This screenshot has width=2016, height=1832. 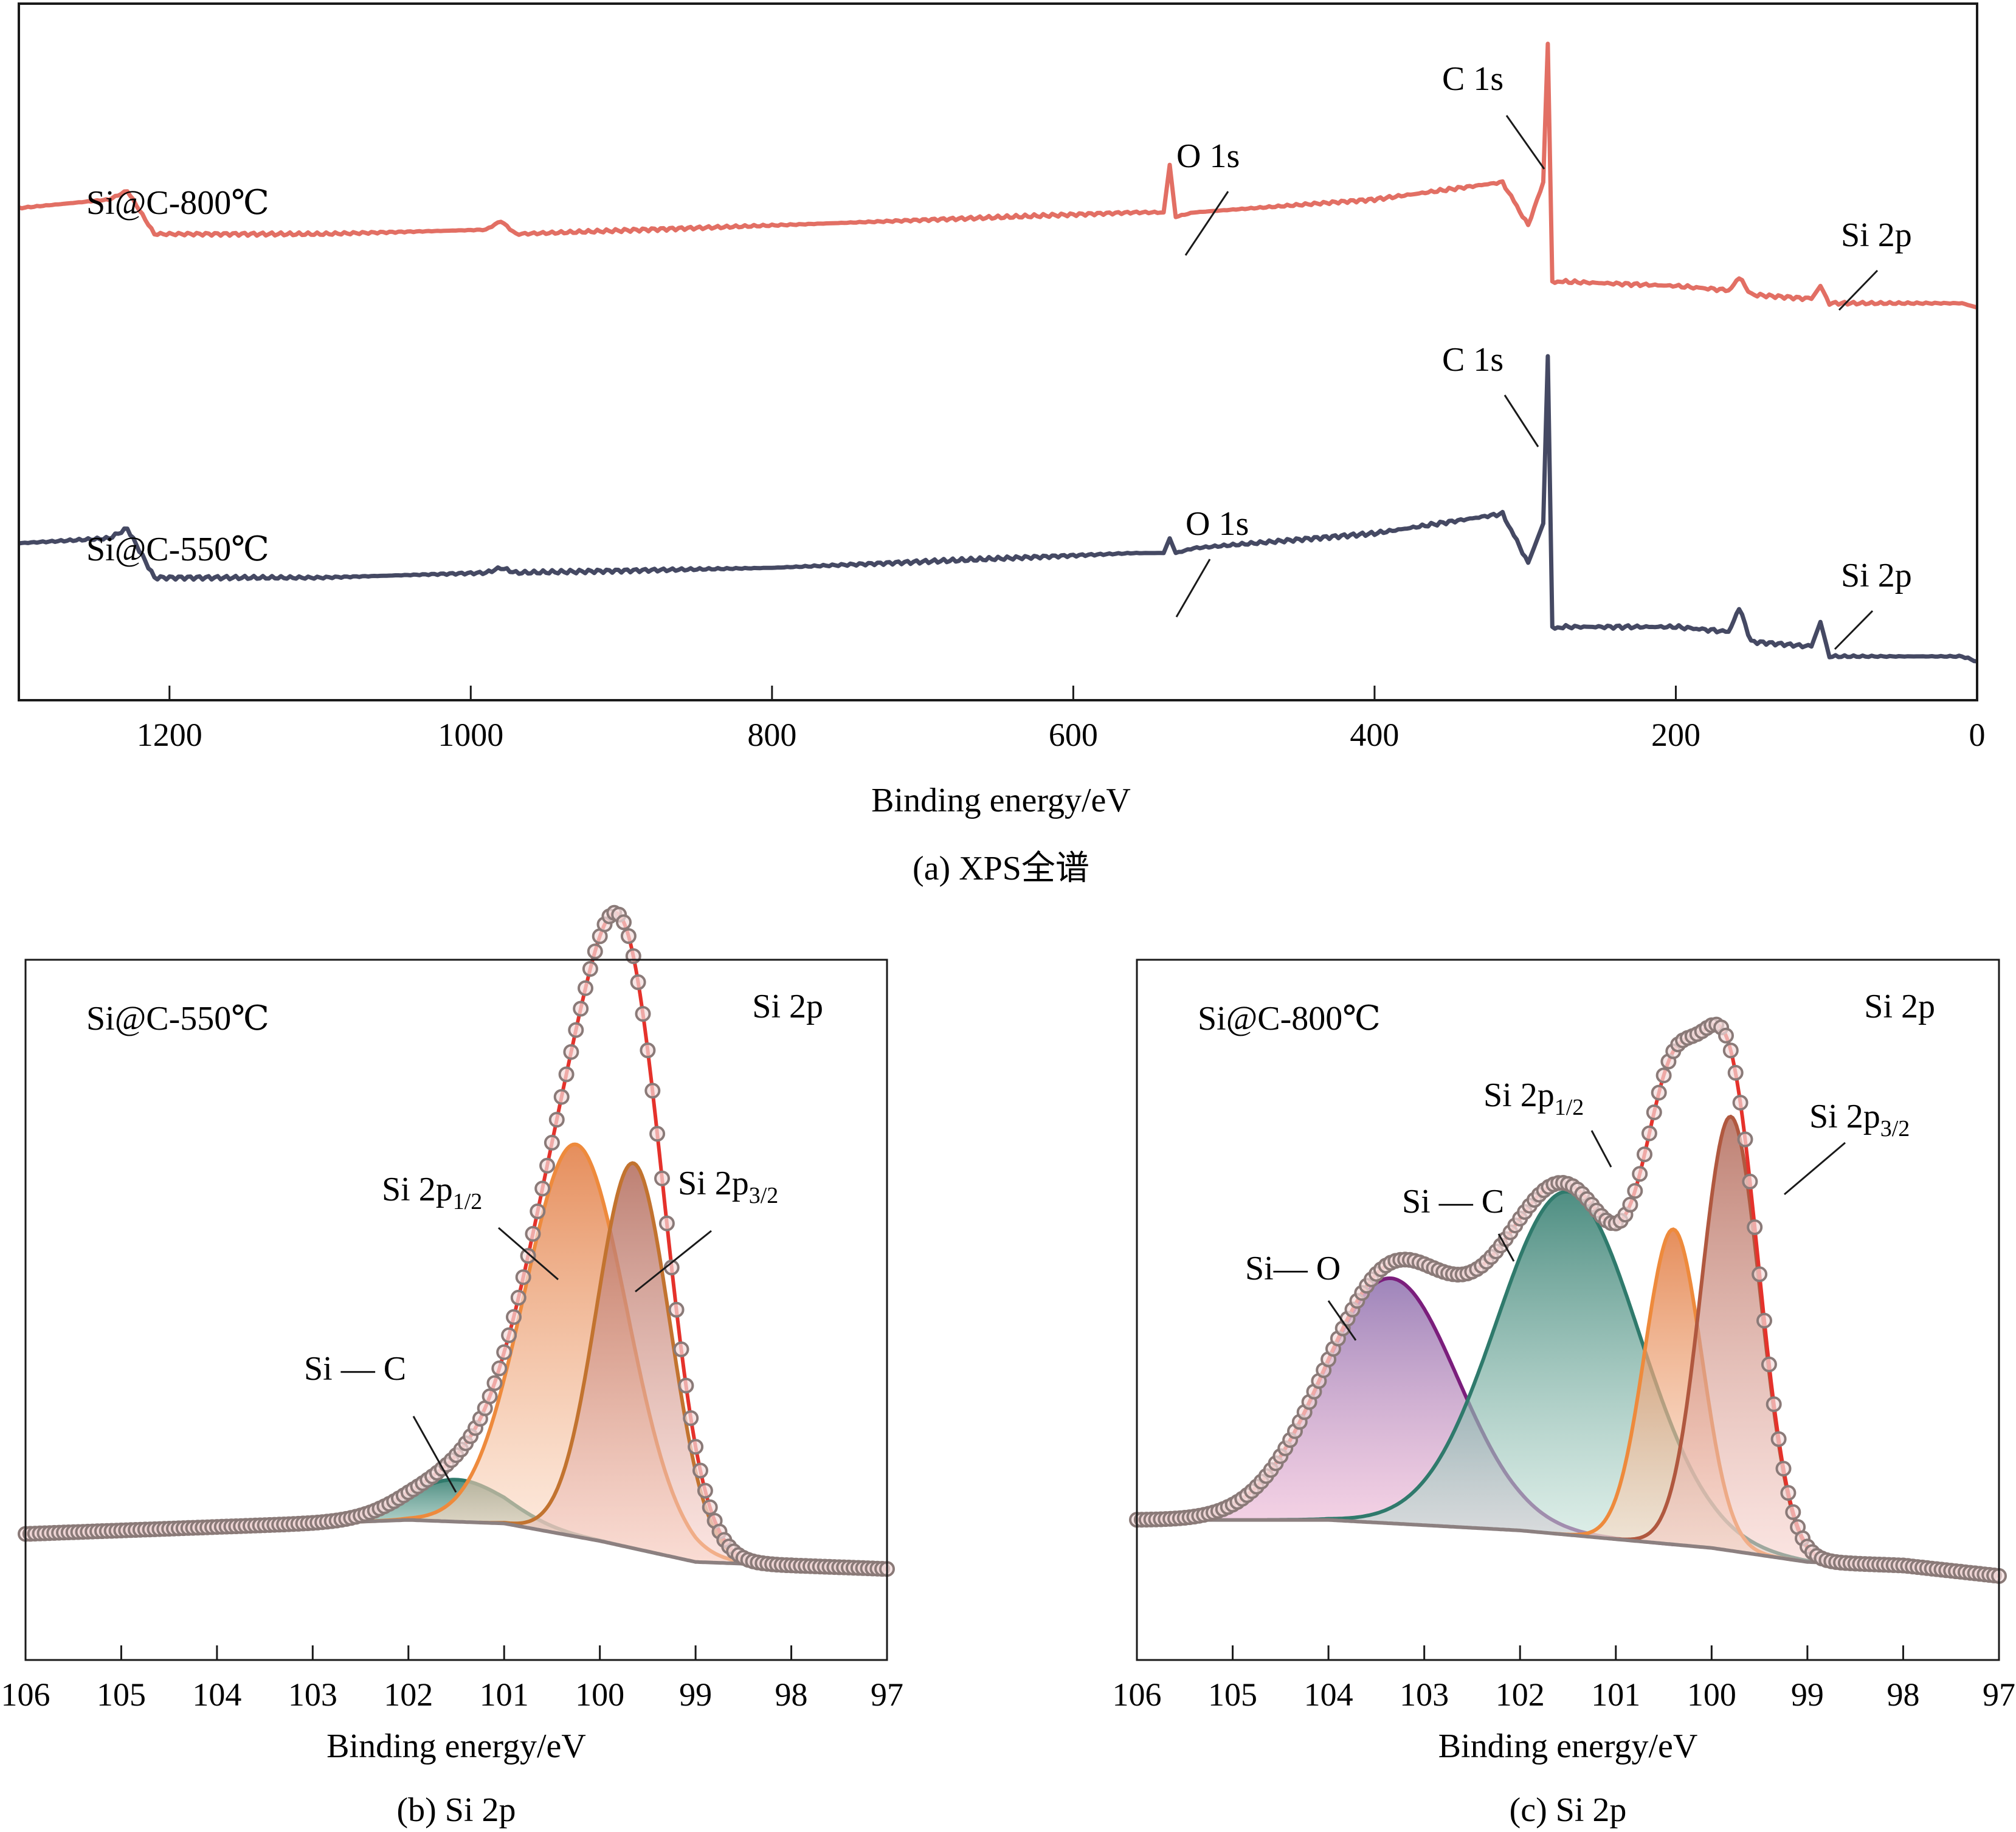 What do you see at coordinates (1208, 156) in the screenshot?
I see `peak-label-o-1s: O 1s` at bounding box center [1208, 156].